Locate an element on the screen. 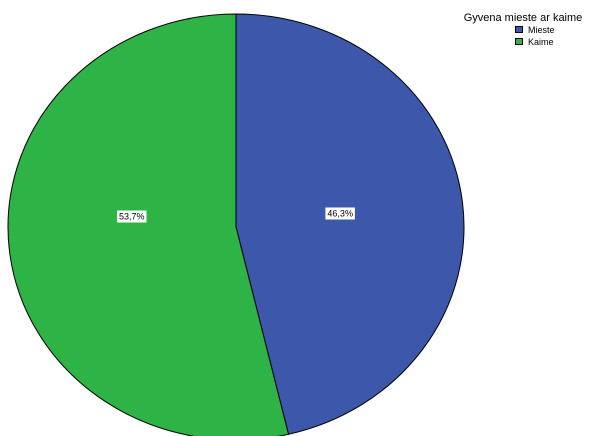  legend-title: Gyvena mieste ar kaime is located at coordinates (523, 18).